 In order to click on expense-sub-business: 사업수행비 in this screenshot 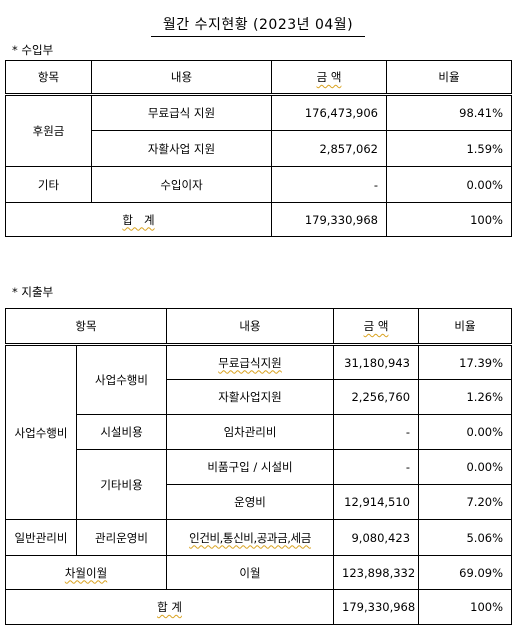, I will do `click(121, 379)`.